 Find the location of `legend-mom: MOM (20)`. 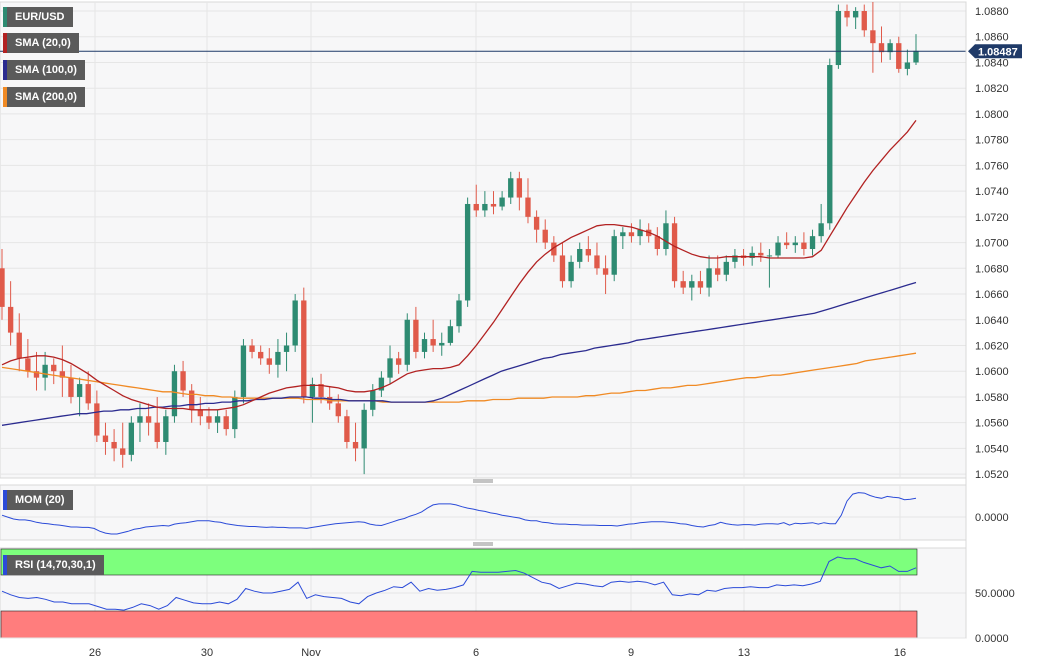

legend-mom: MOM (20) is located at coordinates (38, 500).